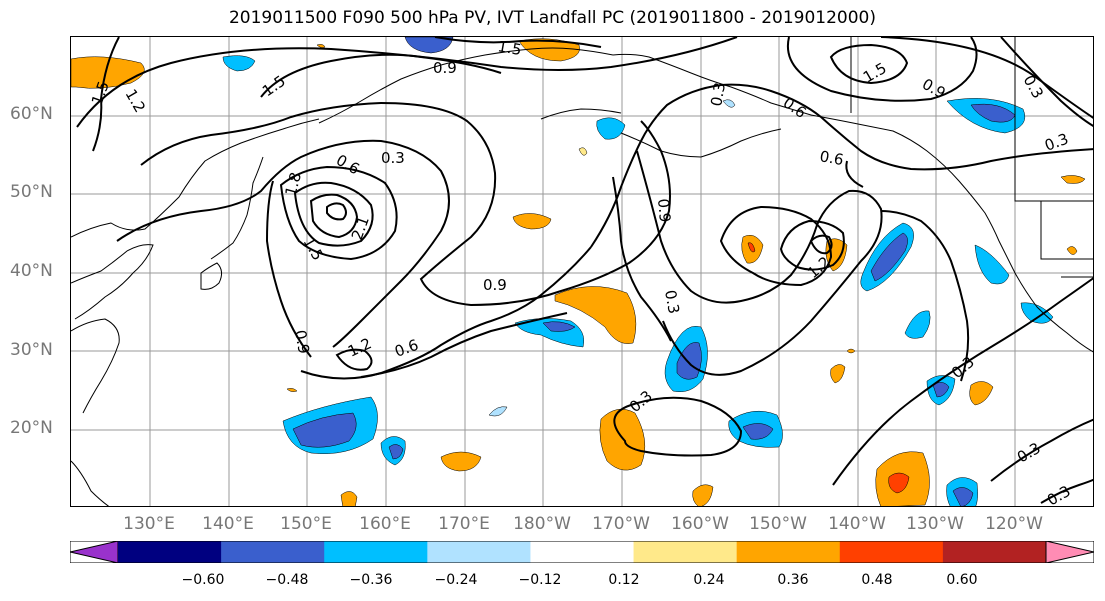 This screenshot has width=1105, height=601. I want to click on lat-label-60n: 60°N, so click(31, 114).